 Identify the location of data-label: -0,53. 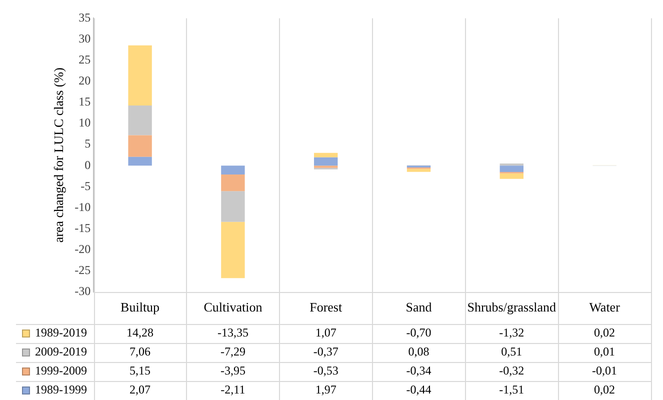
(325, 371).